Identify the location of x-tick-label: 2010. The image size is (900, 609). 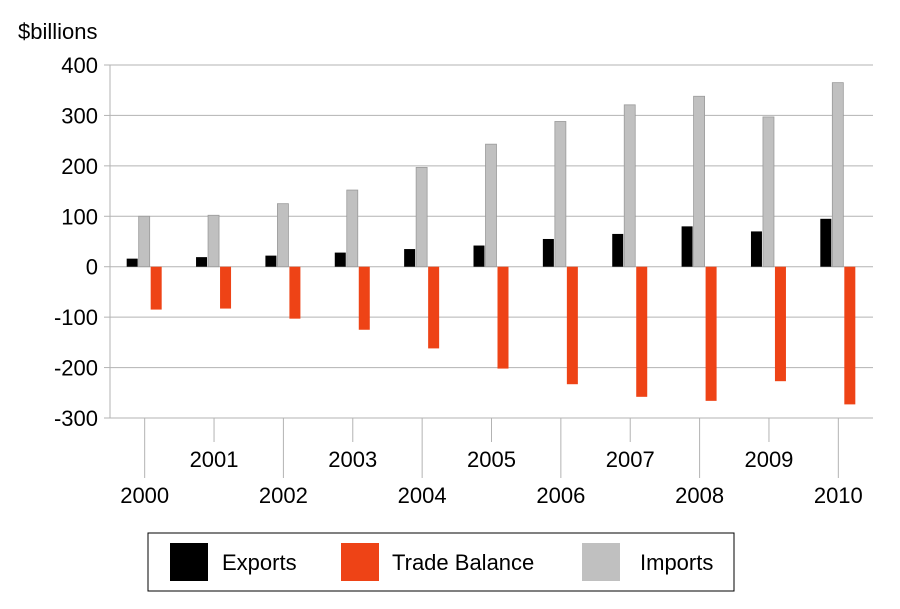
(838, 495).